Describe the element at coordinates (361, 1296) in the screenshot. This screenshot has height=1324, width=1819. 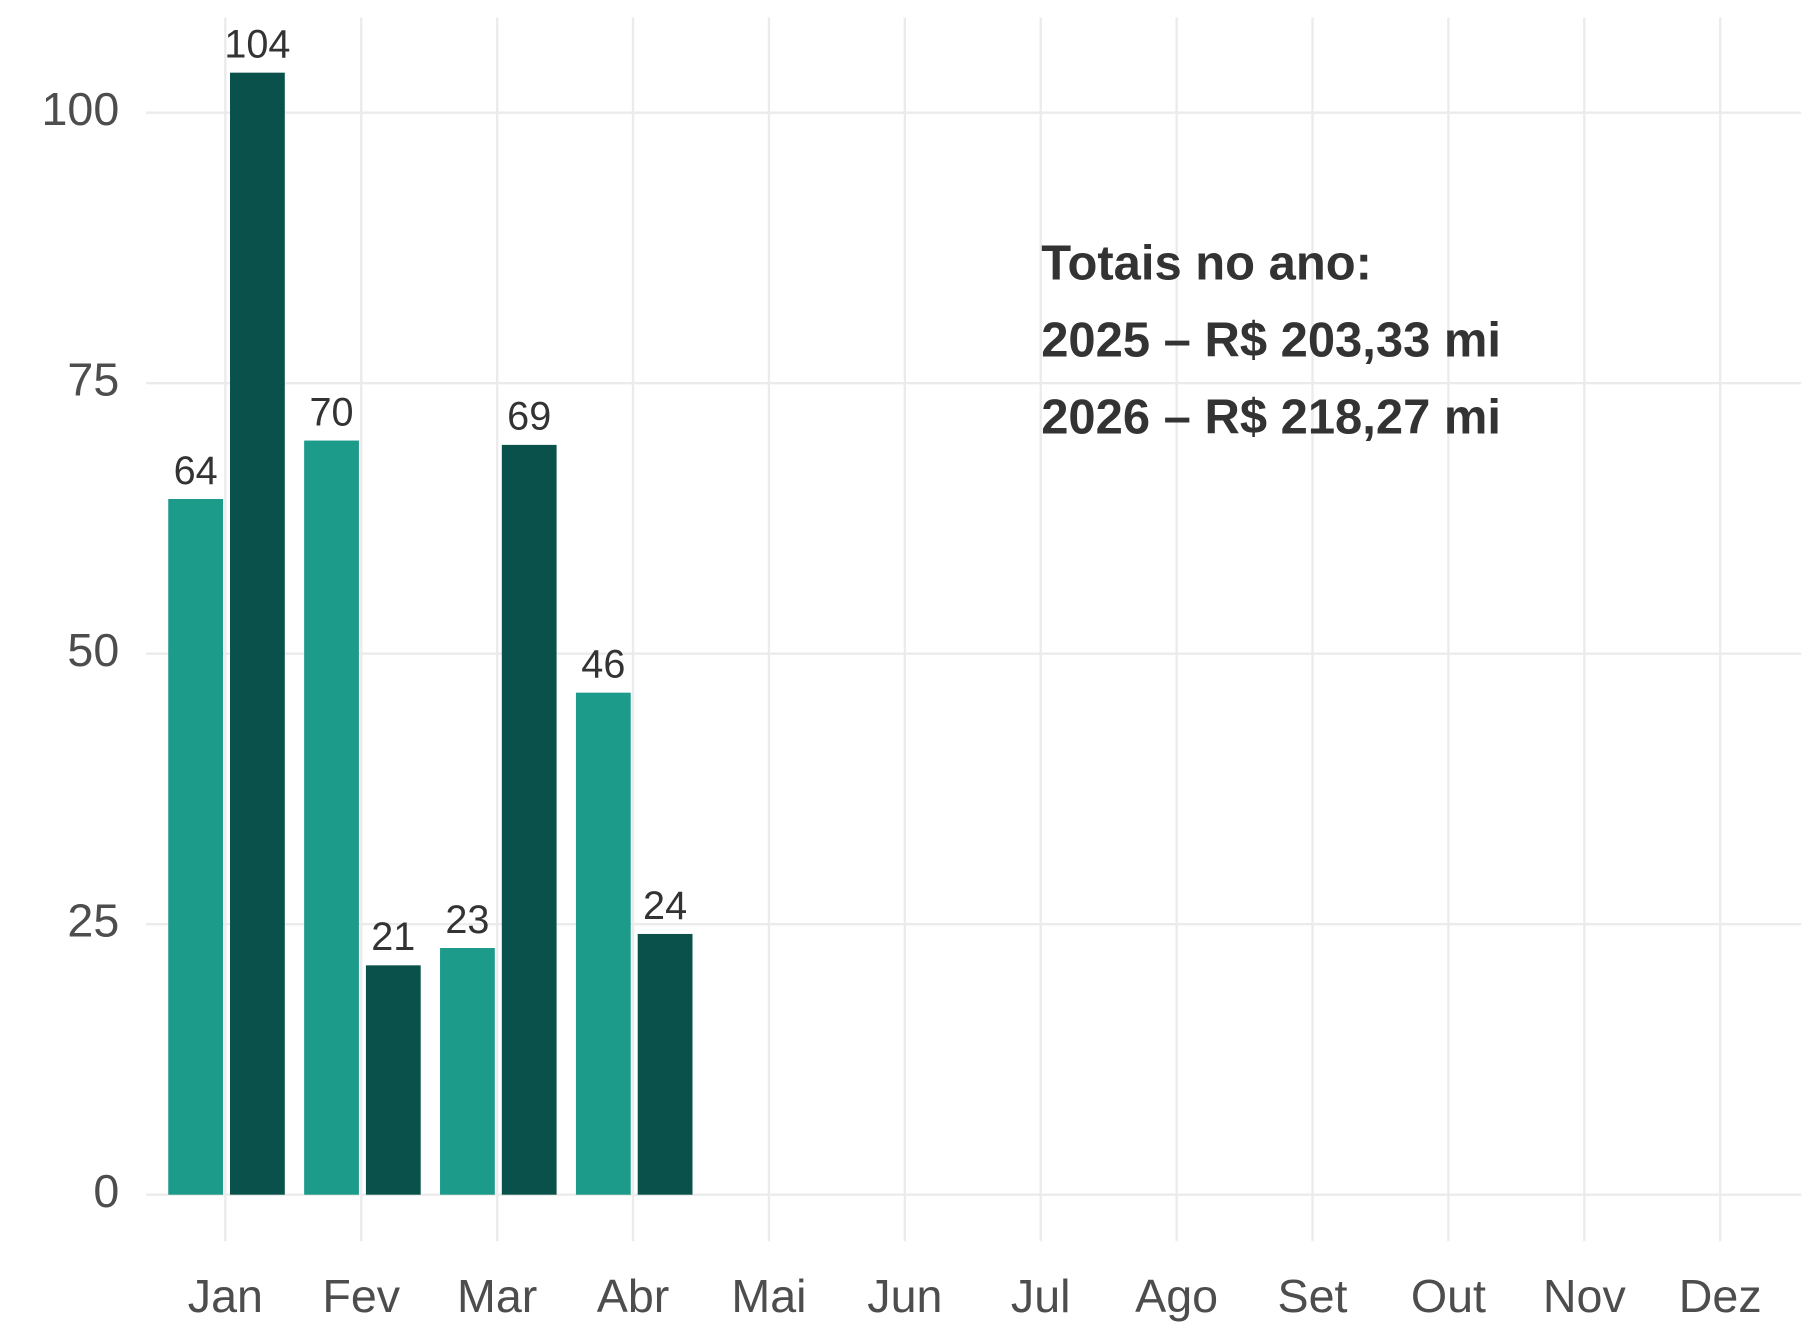
I see `x-tick-label: Fev` at that location.